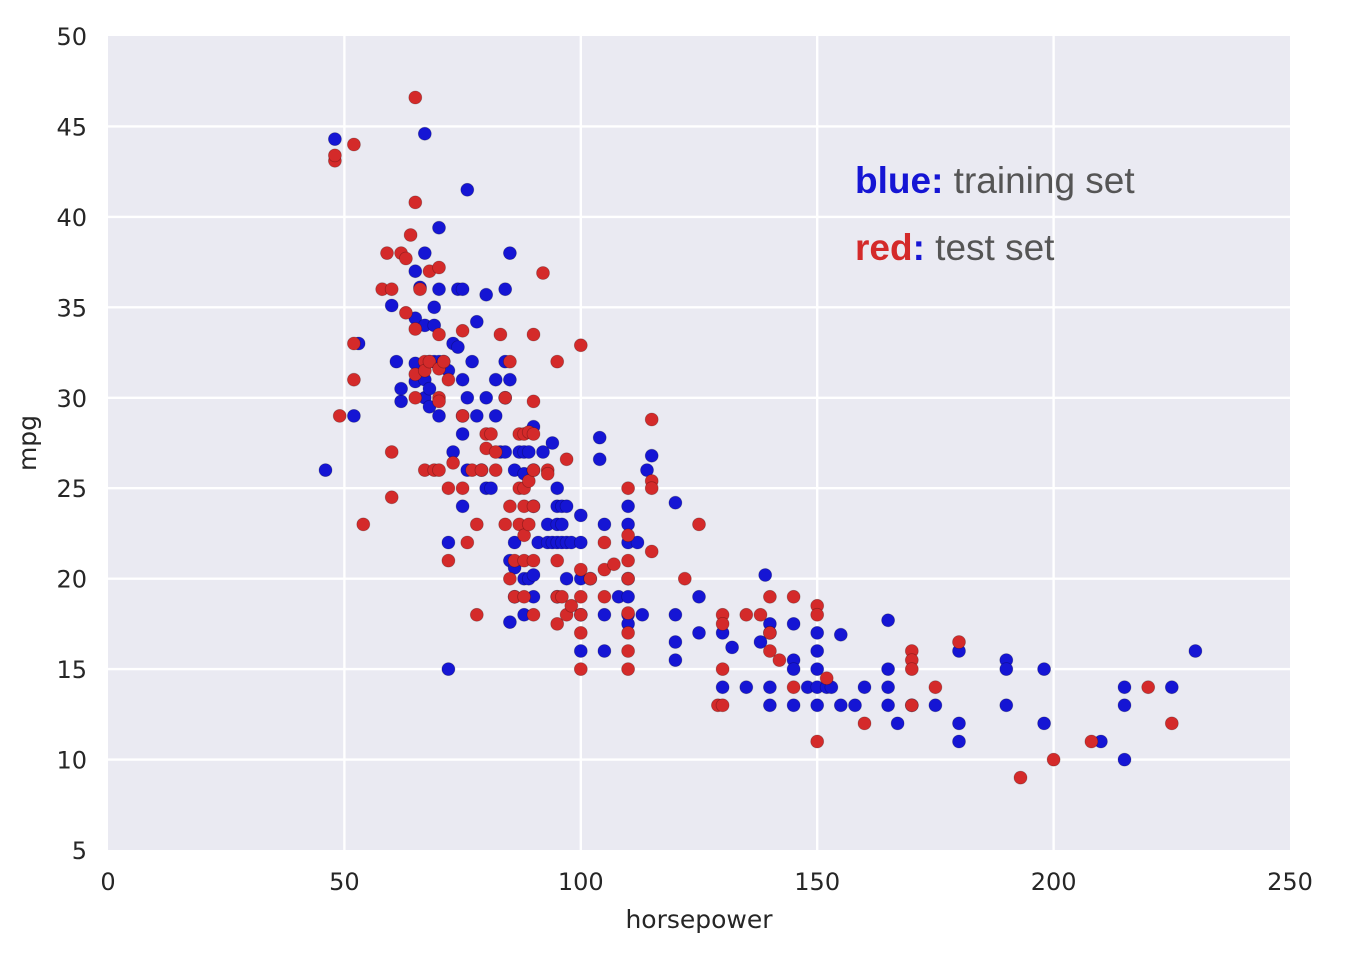 This screenshot has height=962, width=1354. What do you see at coordinates (71, 37) in the screenshot?
I see `y-tick-label: 50` at bounding box center [71, 37].